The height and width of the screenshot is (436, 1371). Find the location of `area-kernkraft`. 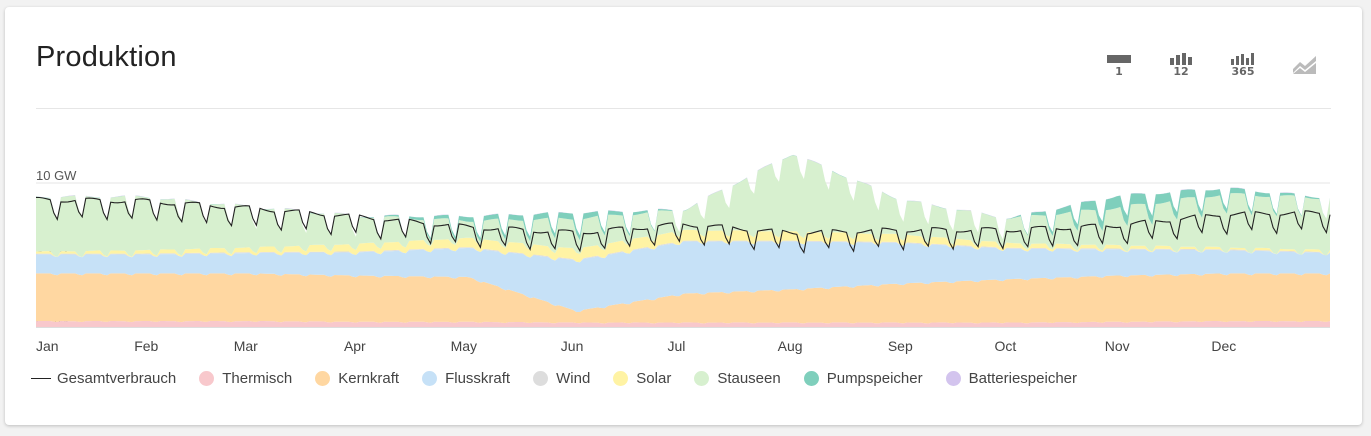

area-kernkraft is located at coordinates (683, 298).